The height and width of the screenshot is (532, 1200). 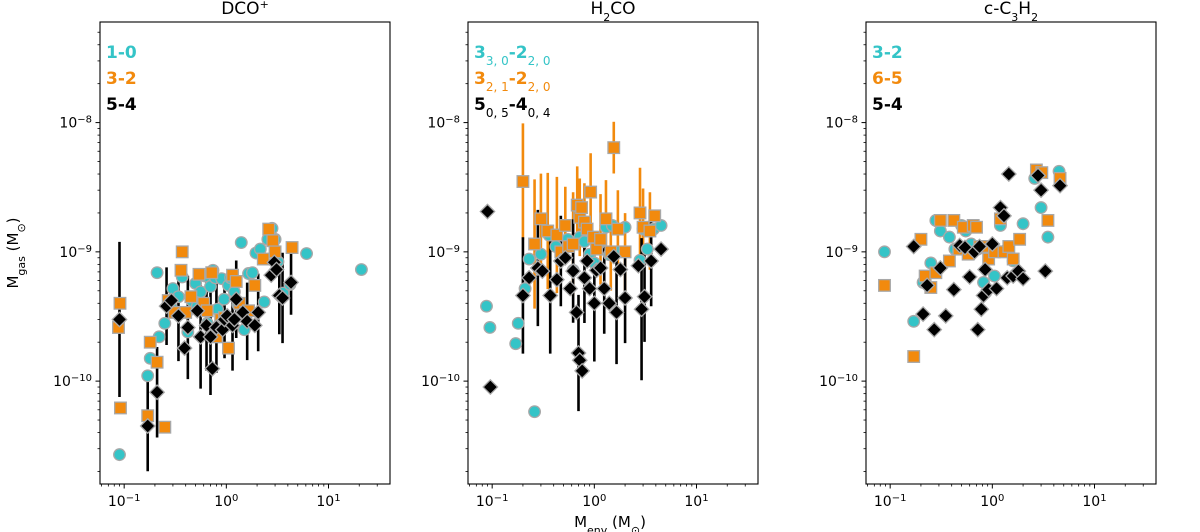 What do you see at coordinates (603, 498) in the screenshot?
I see `tick-exponent: 0` at bounding box center [603, 498].